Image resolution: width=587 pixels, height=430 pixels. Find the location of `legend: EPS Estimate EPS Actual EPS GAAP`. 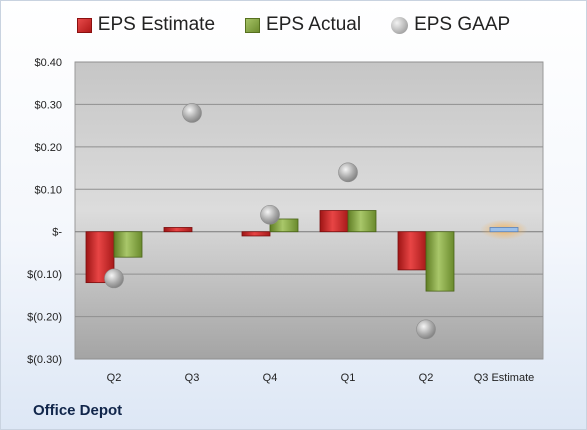

legend: EPS Estimate EPS Actual EPS GAAP is located at coordinates (293, 25).